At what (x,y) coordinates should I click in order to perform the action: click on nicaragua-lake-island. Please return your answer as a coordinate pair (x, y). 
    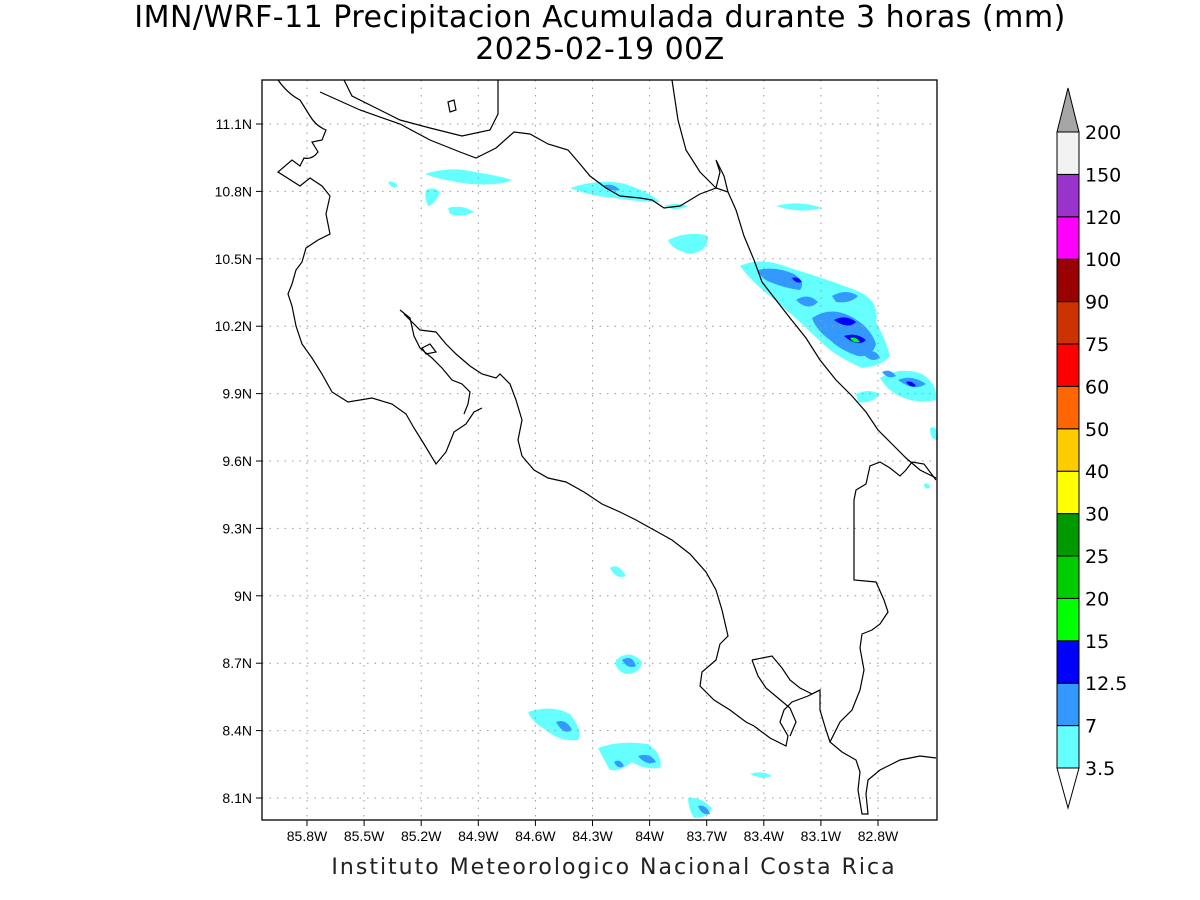
    Looking at the image, I should click on (452, 106).